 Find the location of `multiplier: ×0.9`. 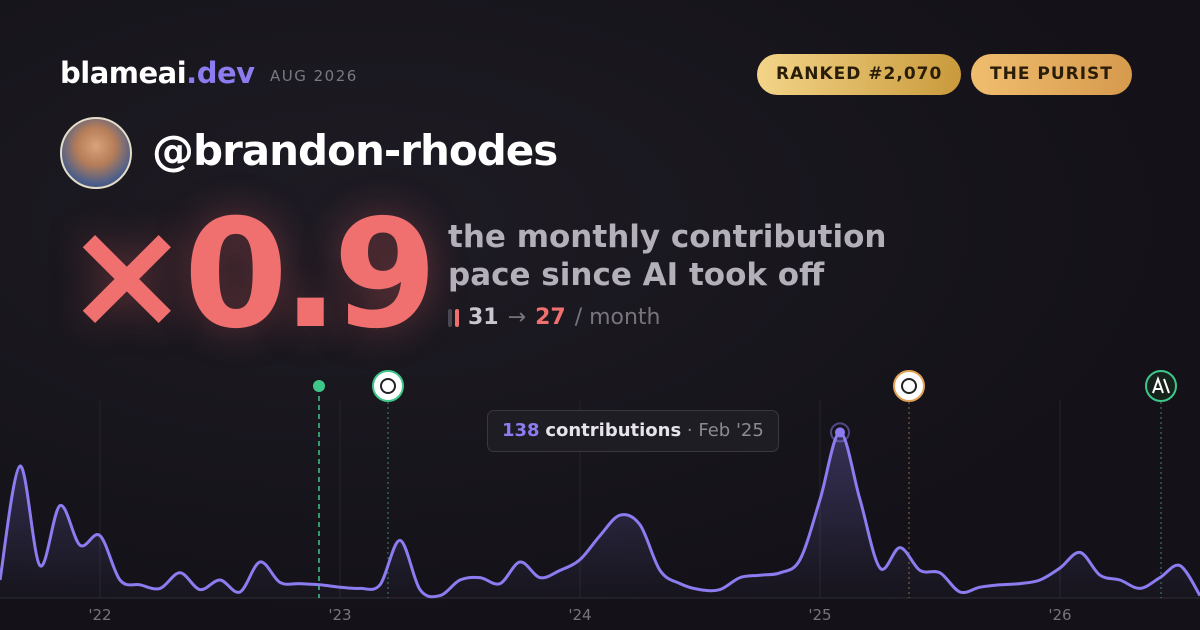

multiplier: ×0.9 is located at coordinates (250, 275).